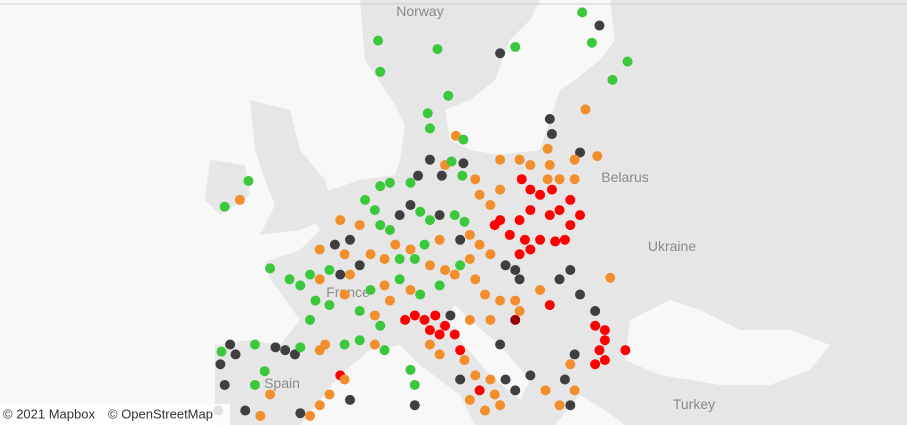  Describe the element at coordinates (49, 413) in the screenshot. I see `attribution: © 2021 Mapbox` at that location.